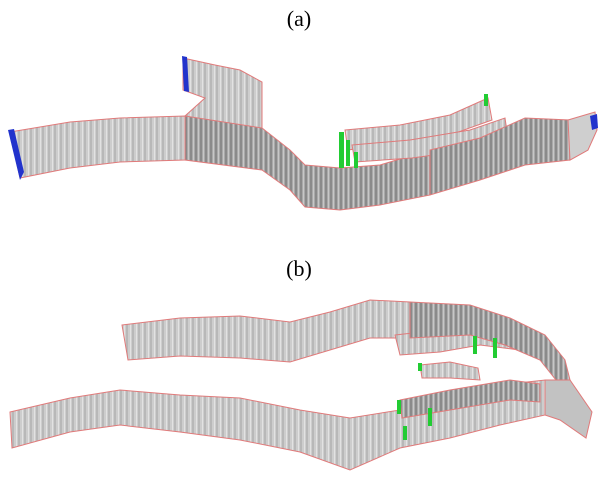  I want to click on a-blue-marker-top, so click(185, 74).